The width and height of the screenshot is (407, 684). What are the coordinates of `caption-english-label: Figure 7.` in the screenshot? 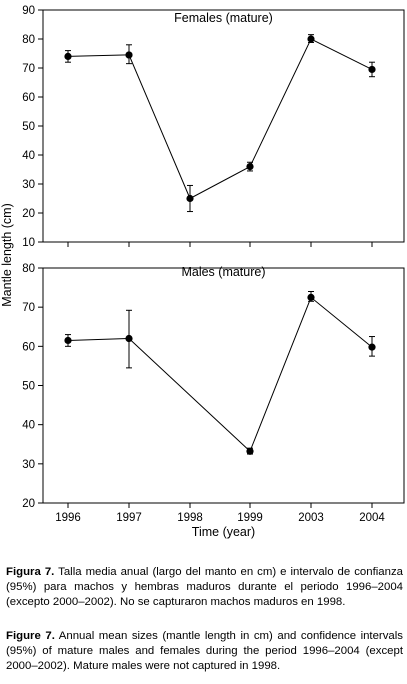 It's located at (30, 636).